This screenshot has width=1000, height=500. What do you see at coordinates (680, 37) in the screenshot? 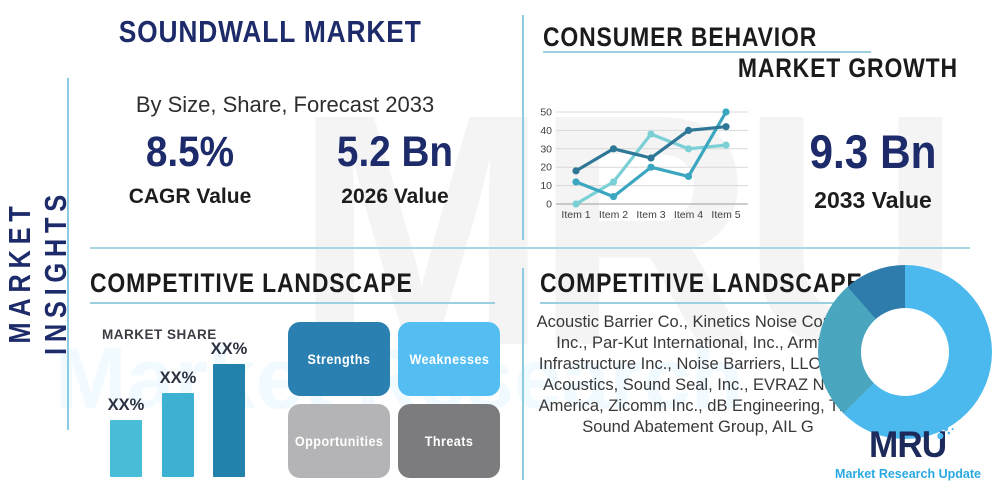
I see `consumer-behavior-text: CONSUMER BEHAVIOR` at bounding box center [680, 37].